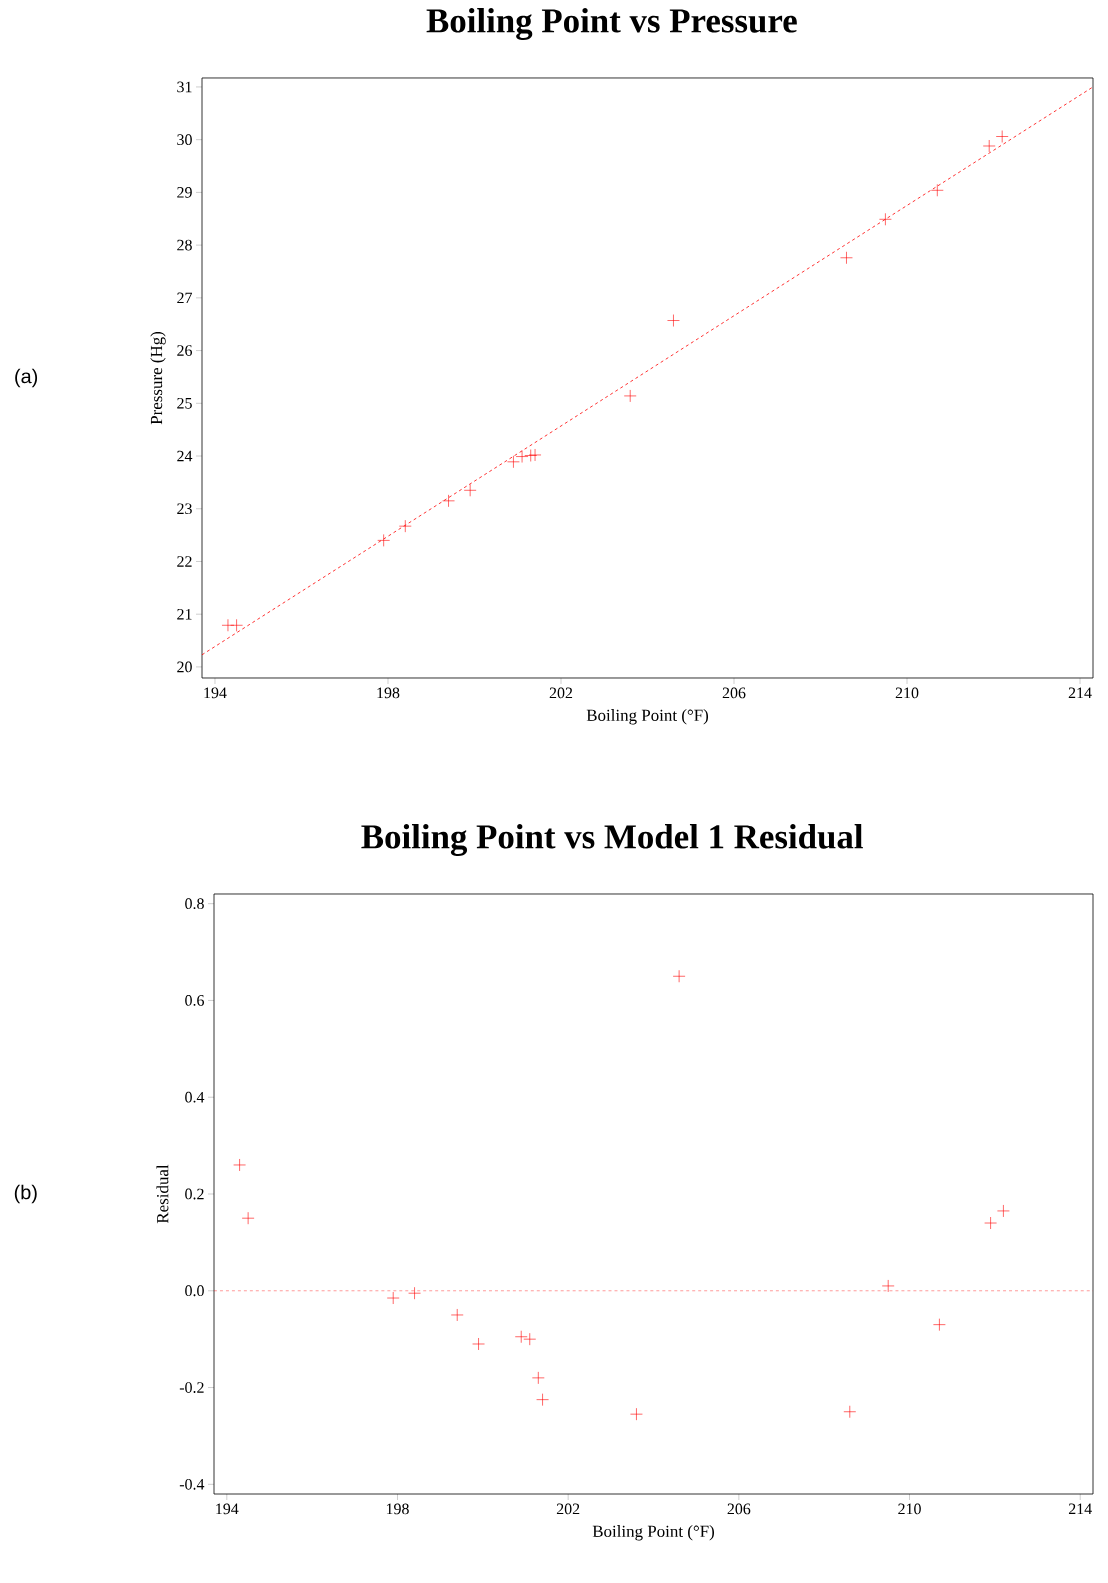 This screenshot has height=1583, width=1108. I want to click on y-tick-label: 25, so click(184, 403).